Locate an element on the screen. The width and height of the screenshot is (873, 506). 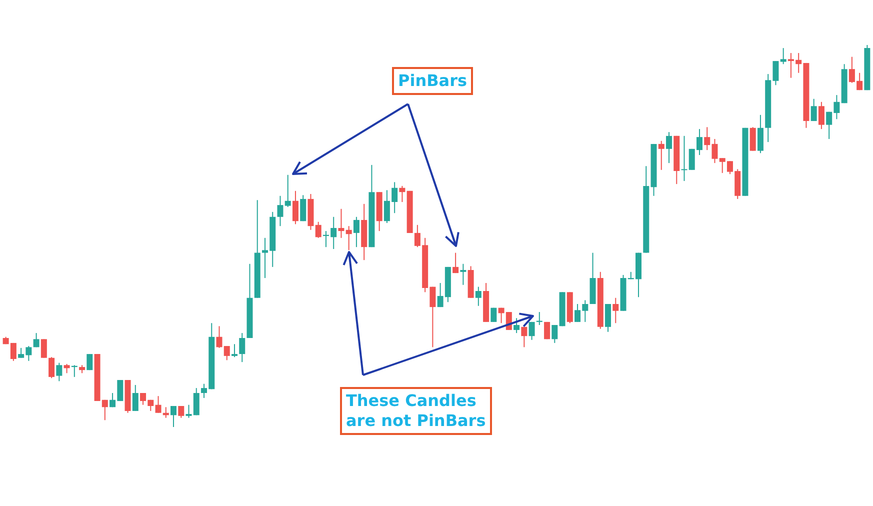
annotation: PinBars is located at coordinates (433, 81).